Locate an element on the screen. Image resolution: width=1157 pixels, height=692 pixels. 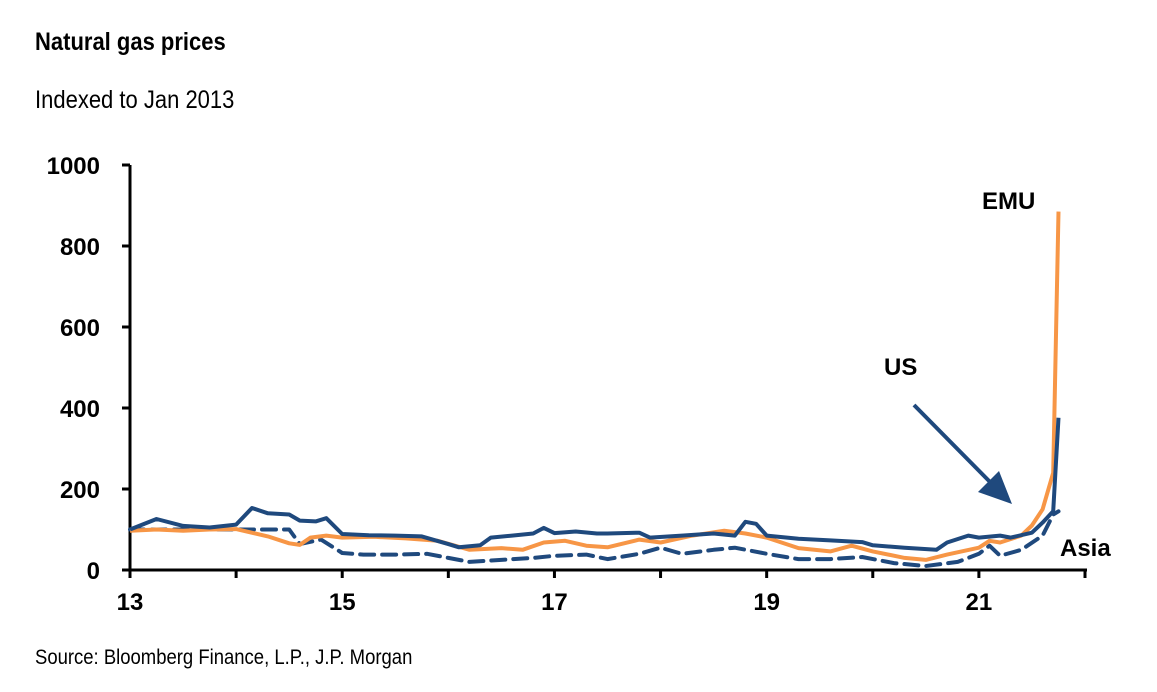
x-tick-label: 21 is located at coordinates (979, 602).